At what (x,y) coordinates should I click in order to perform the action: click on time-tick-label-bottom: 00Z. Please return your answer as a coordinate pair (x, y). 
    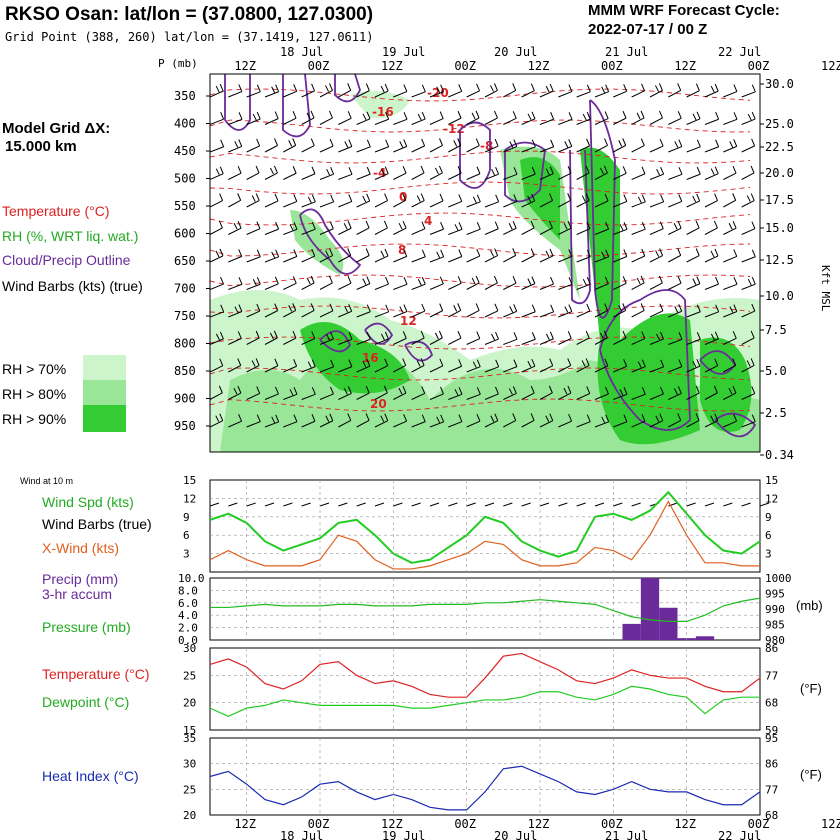
    Looking at the image, I should click on (759, 824).